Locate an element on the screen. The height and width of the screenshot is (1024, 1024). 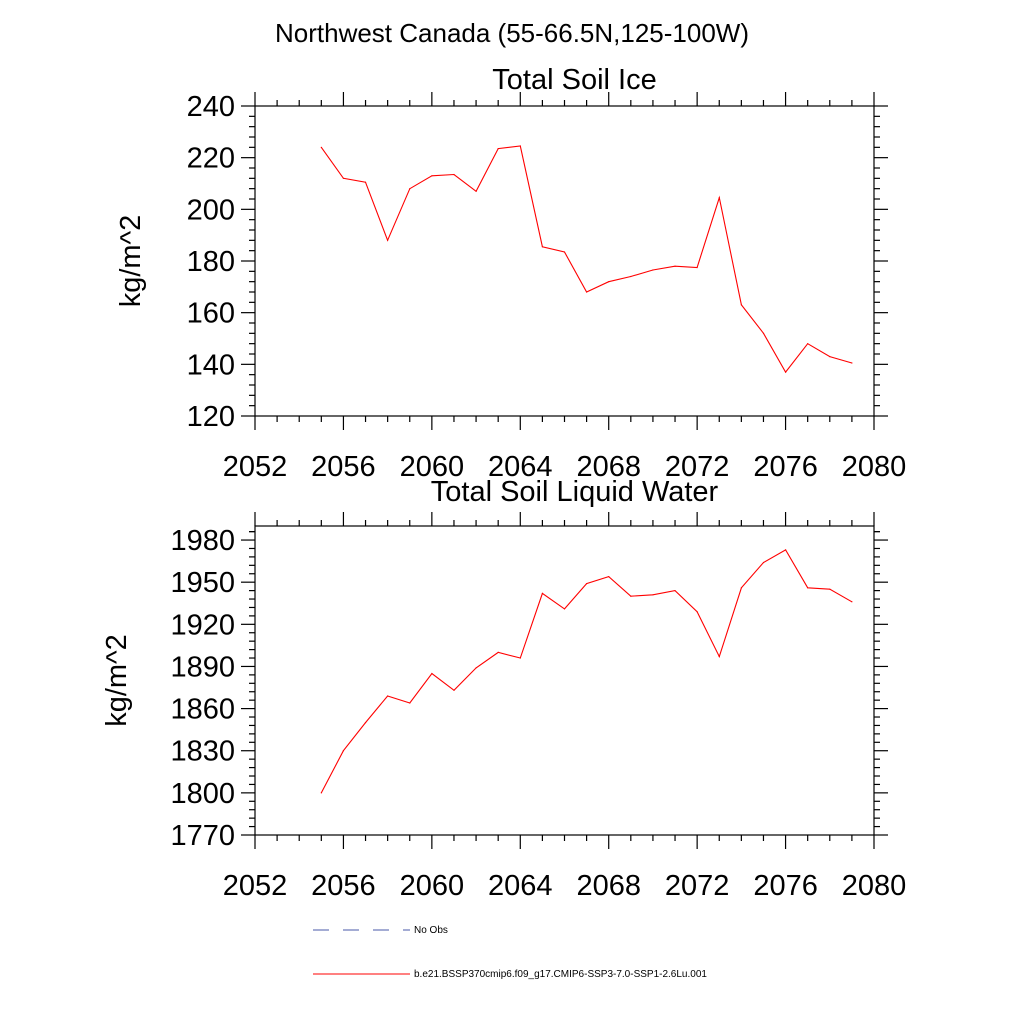
legend-obs-label: No Obs is located at coordinates (431, 930).